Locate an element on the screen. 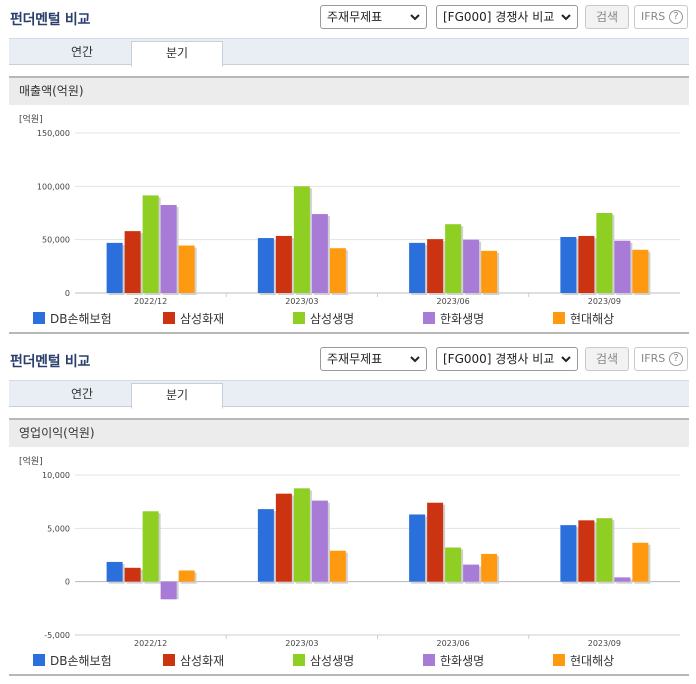  y-tick-label: 10,000 is located at coordinates (56, 475).